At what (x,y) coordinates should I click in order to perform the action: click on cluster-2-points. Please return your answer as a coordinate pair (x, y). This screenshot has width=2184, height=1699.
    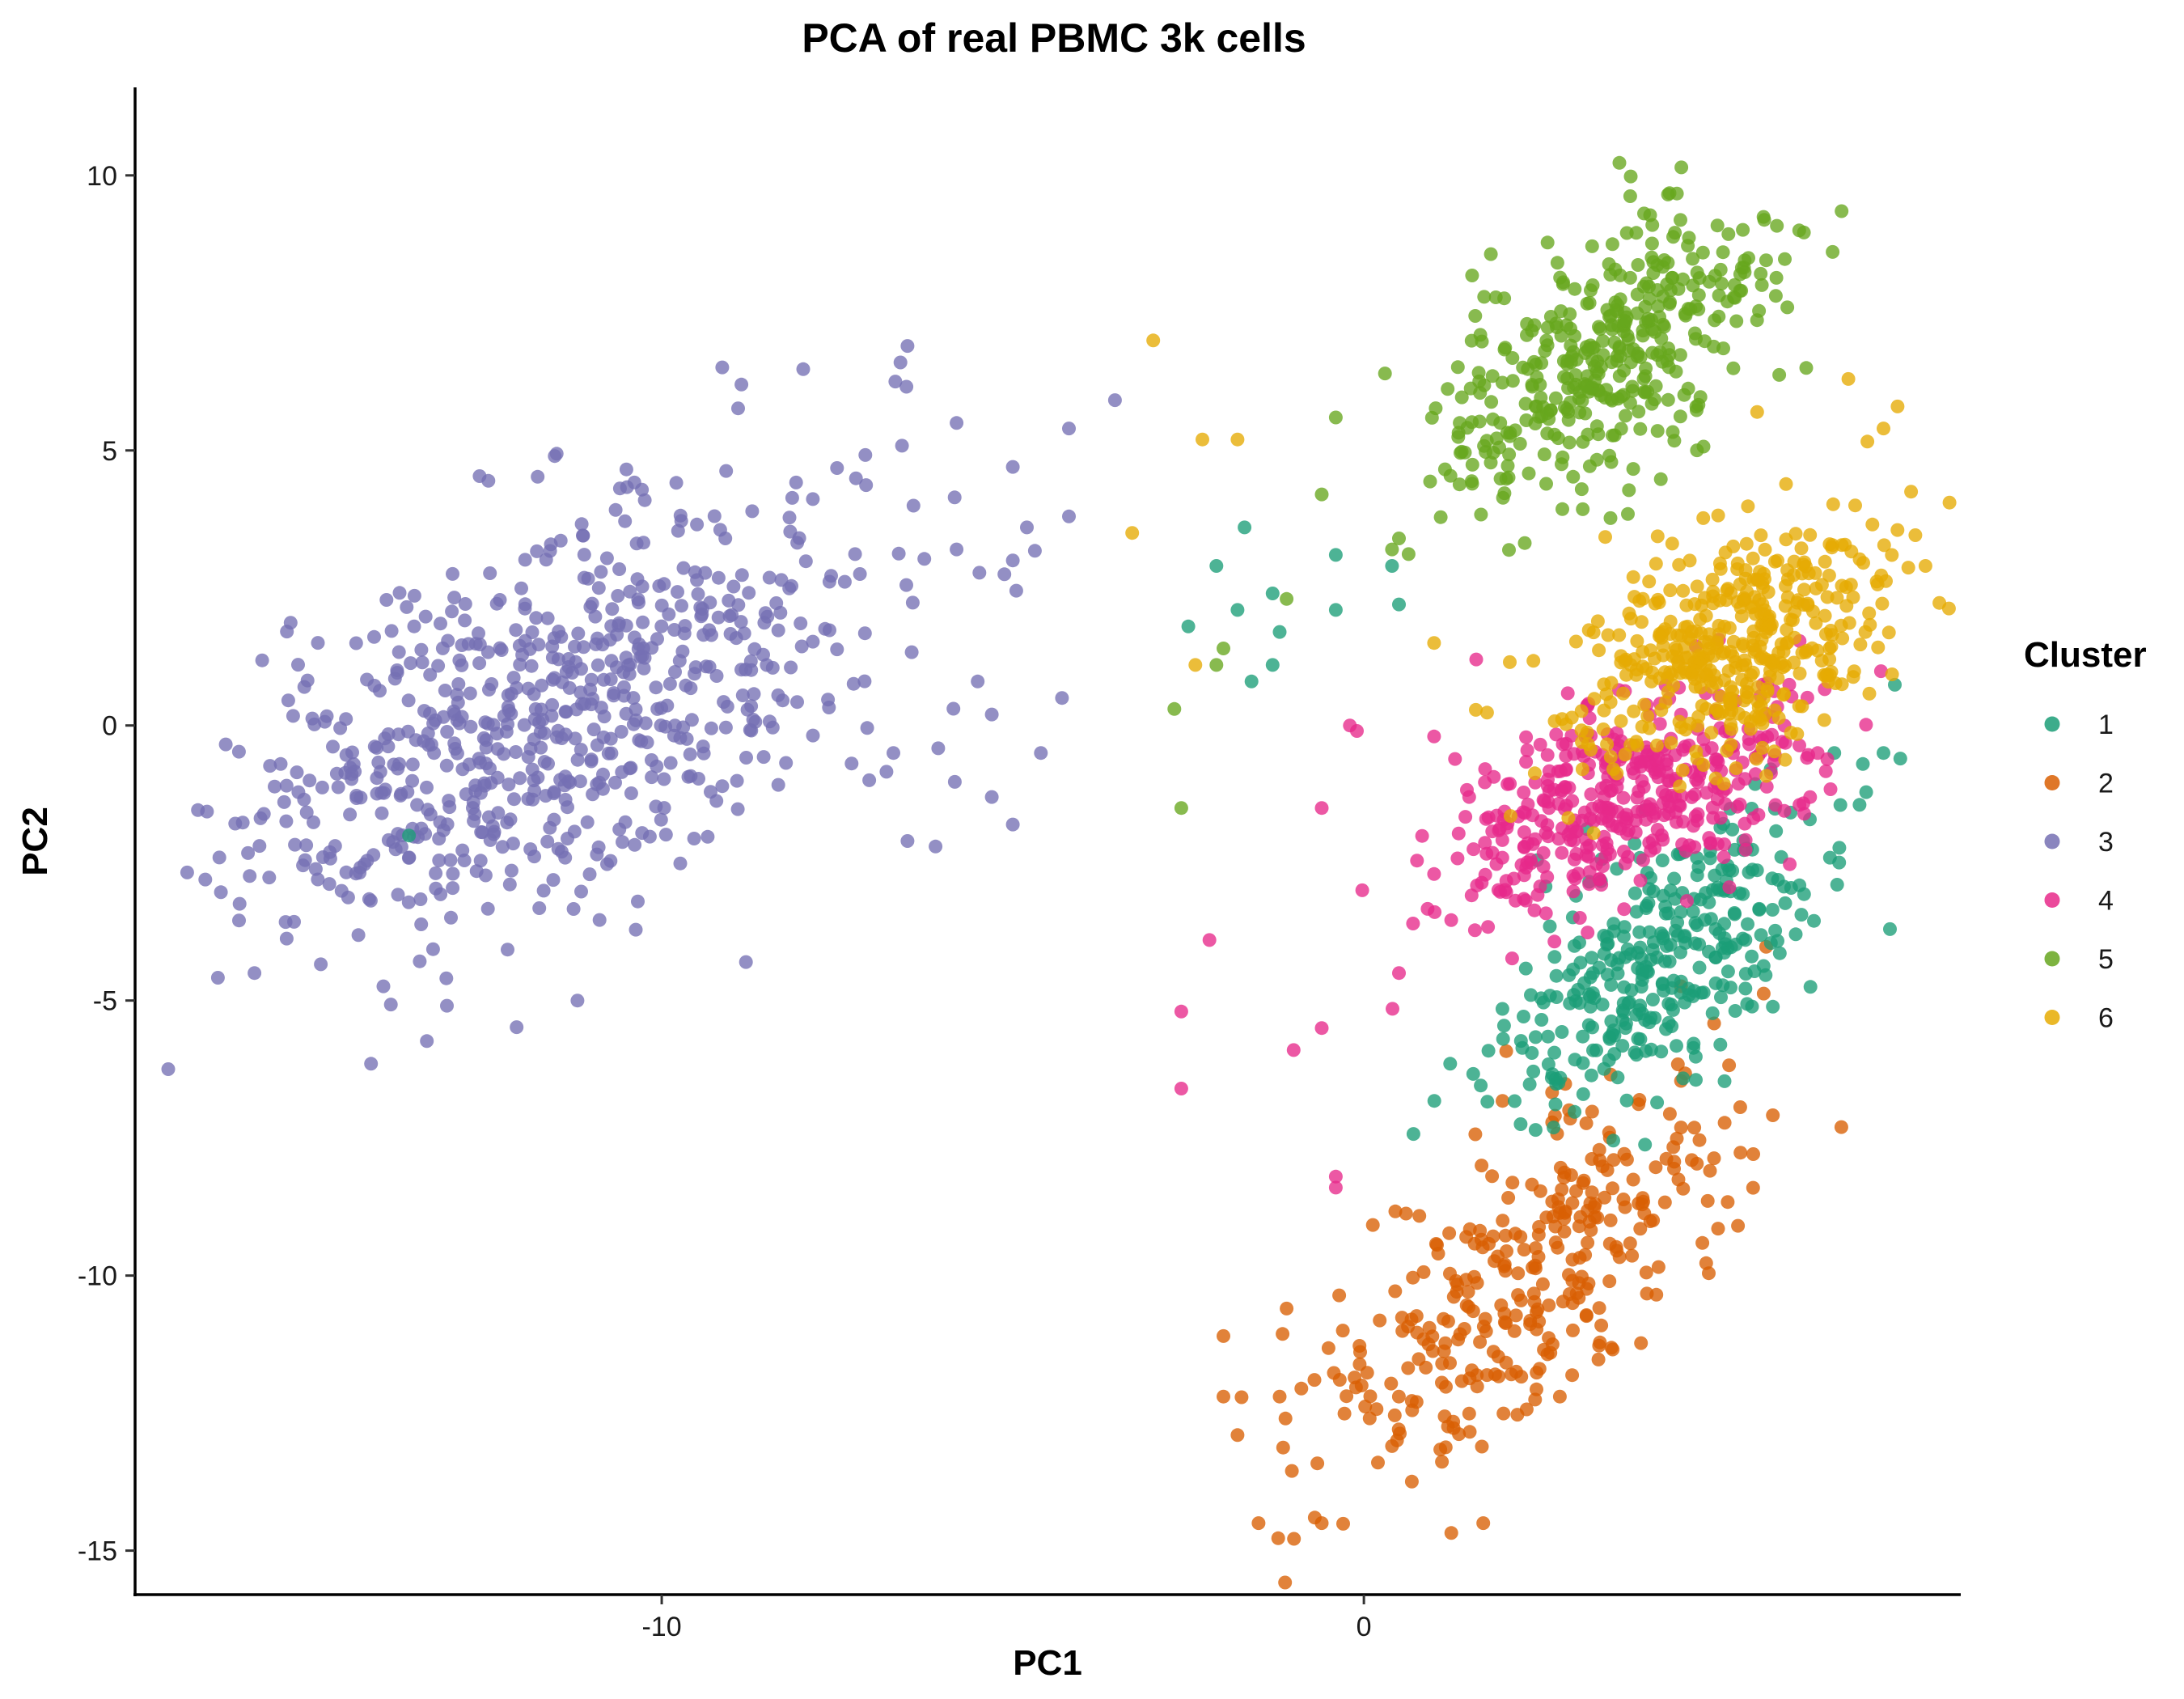
    Looking at the image, I should click on (1532, 1264).